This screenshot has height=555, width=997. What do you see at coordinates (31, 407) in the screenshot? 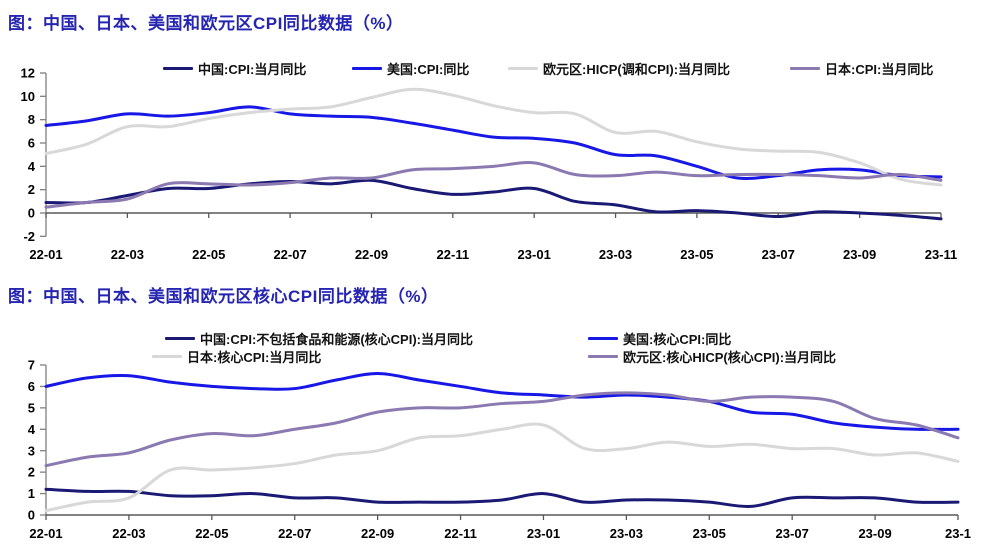
I see `y-tick-label: 5` at bounding box center [31, 407].